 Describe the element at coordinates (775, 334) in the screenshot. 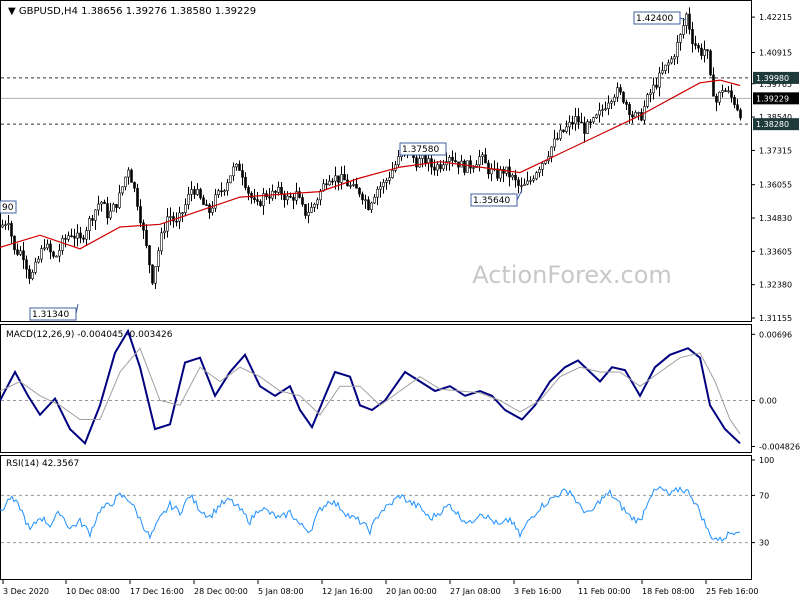

I see `macd-ytick-label: 0.00696` at that location.